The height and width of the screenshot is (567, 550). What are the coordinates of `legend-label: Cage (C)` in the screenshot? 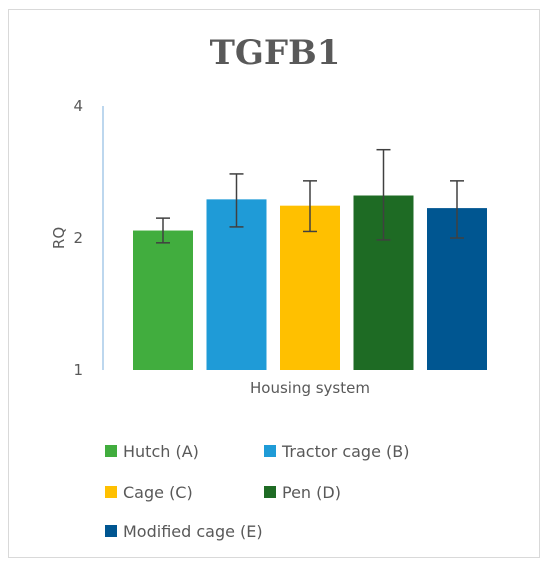 It's located at (158, 492).